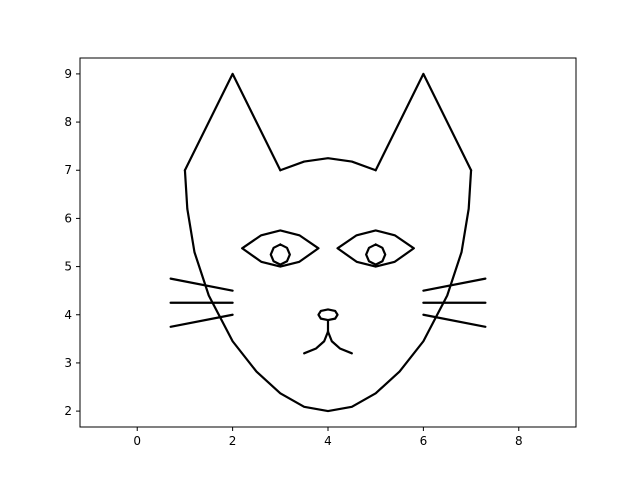 Image resolution: width=640 pixels, height=480 pixels. I want to click on x-tick-label: 2, so click(233, 441).